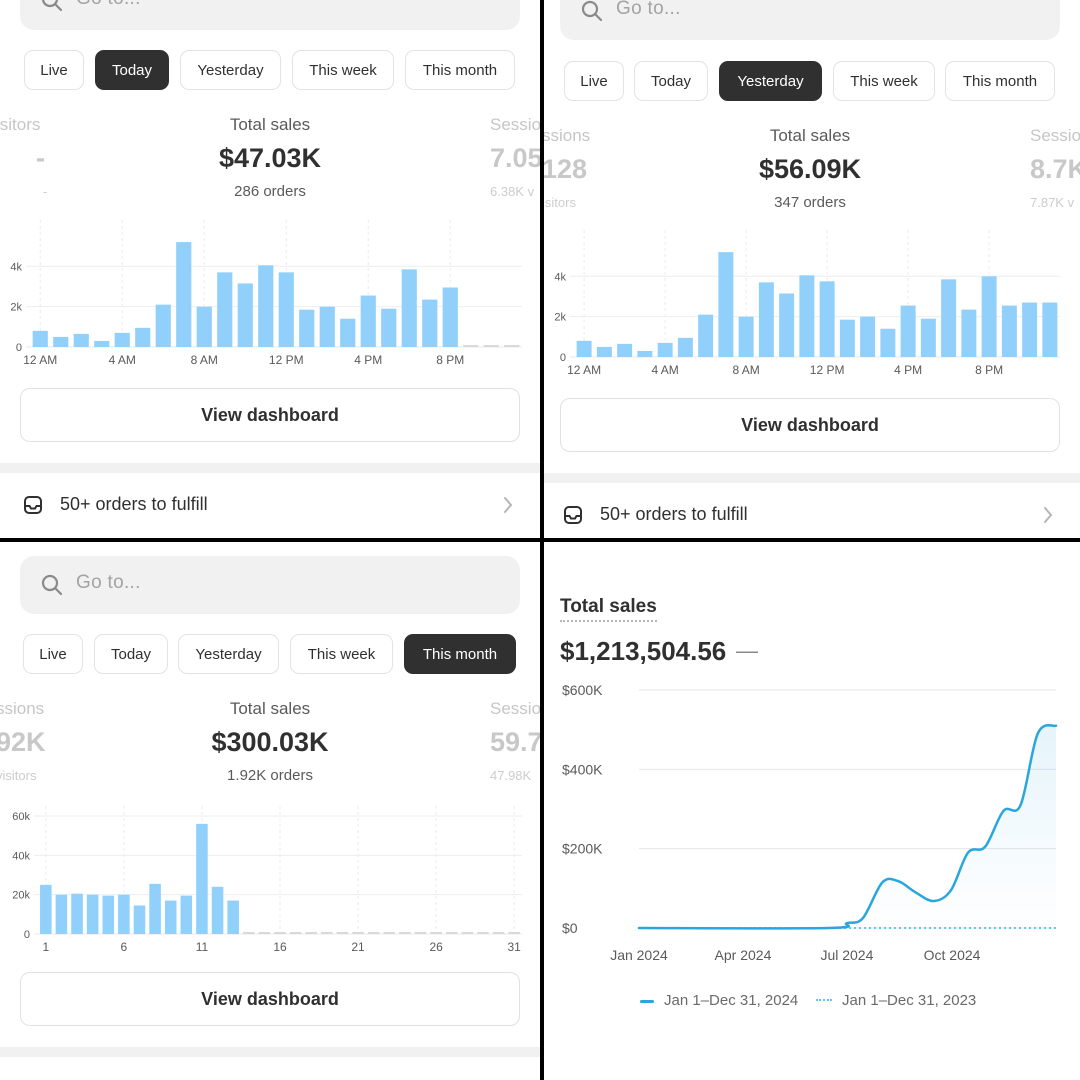 Image resolution: width=1080 pixels, height=1080 pixels. I want to click on x-tick-label: Jan 2024, so click(639, 955).